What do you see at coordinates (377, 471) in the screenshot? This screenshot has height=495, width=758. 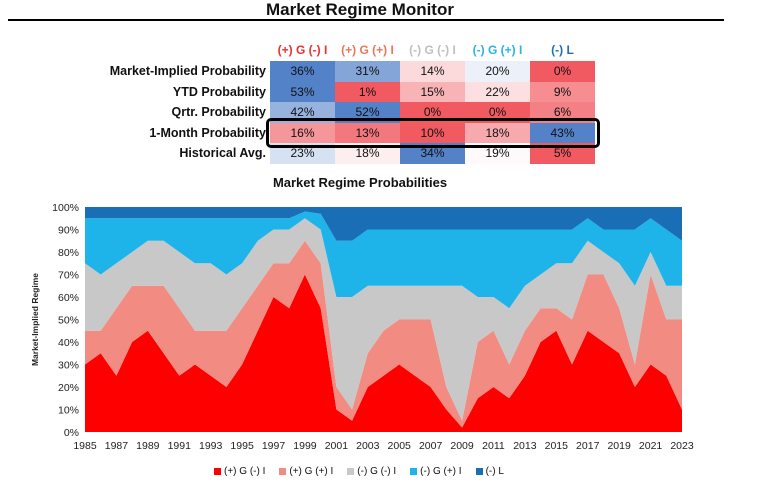 I see `legend-label: (-) G (-) I` at bounding box center [377, 471].